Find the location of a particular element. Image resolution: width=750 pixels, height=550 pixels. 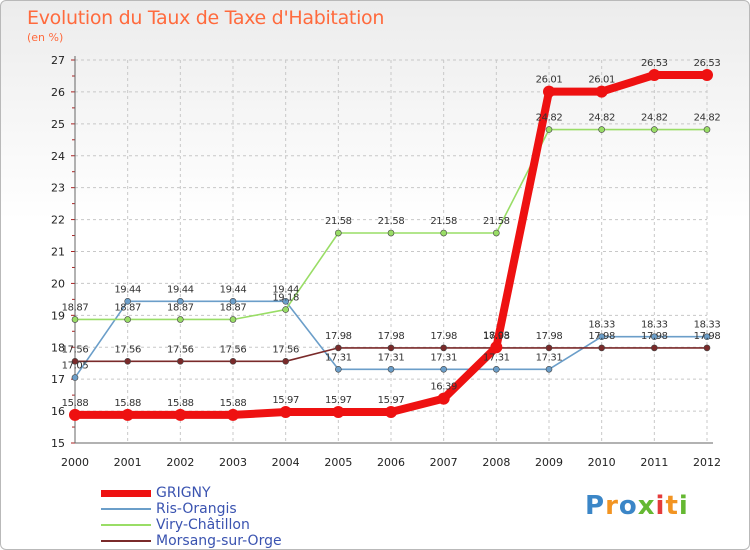

x-tick-label: 2006 is located at coordinates (391, 462).